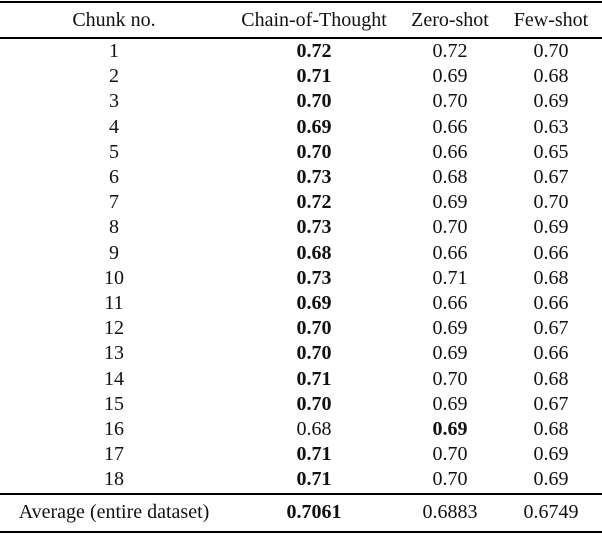  I want to click on table-row: 11 0.69 0.66 0.66, so click(301, 303).